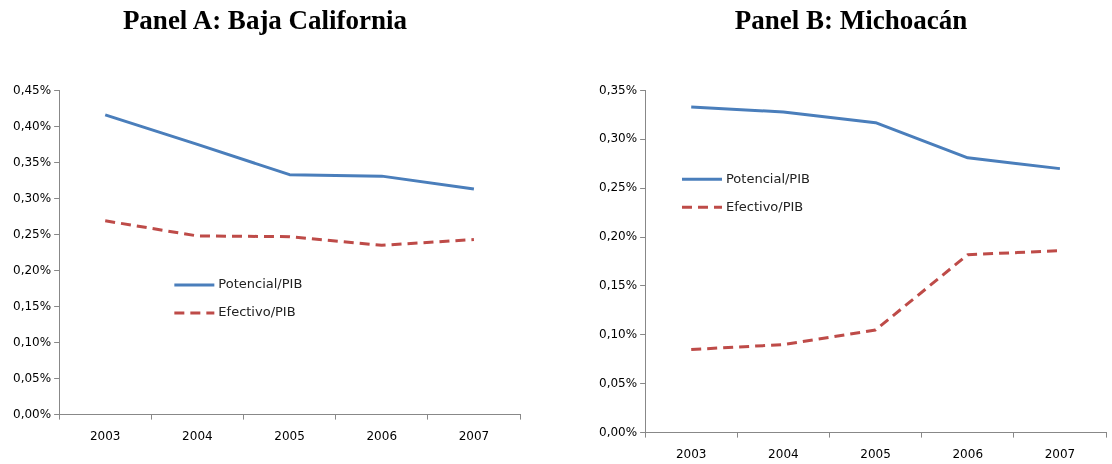 The height and width of the screenshot is (464, 1112). Describe the element at coordinates (851, 20) in the screenshot. I see `chart-title: Panel B: Michoacán` at that location.